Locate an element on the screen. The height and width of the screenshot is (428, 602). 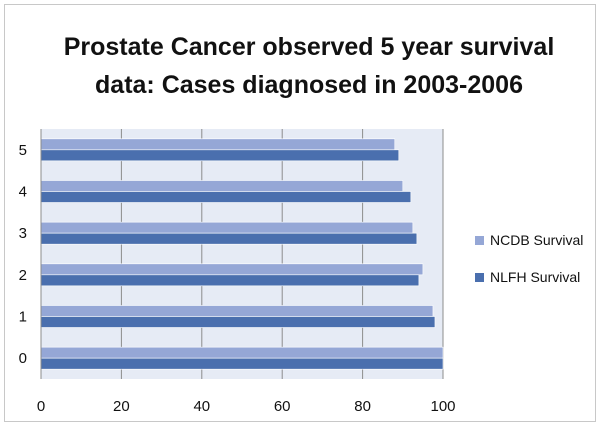
y-tick-label-4: 4 is located at coordinates (23, 192).